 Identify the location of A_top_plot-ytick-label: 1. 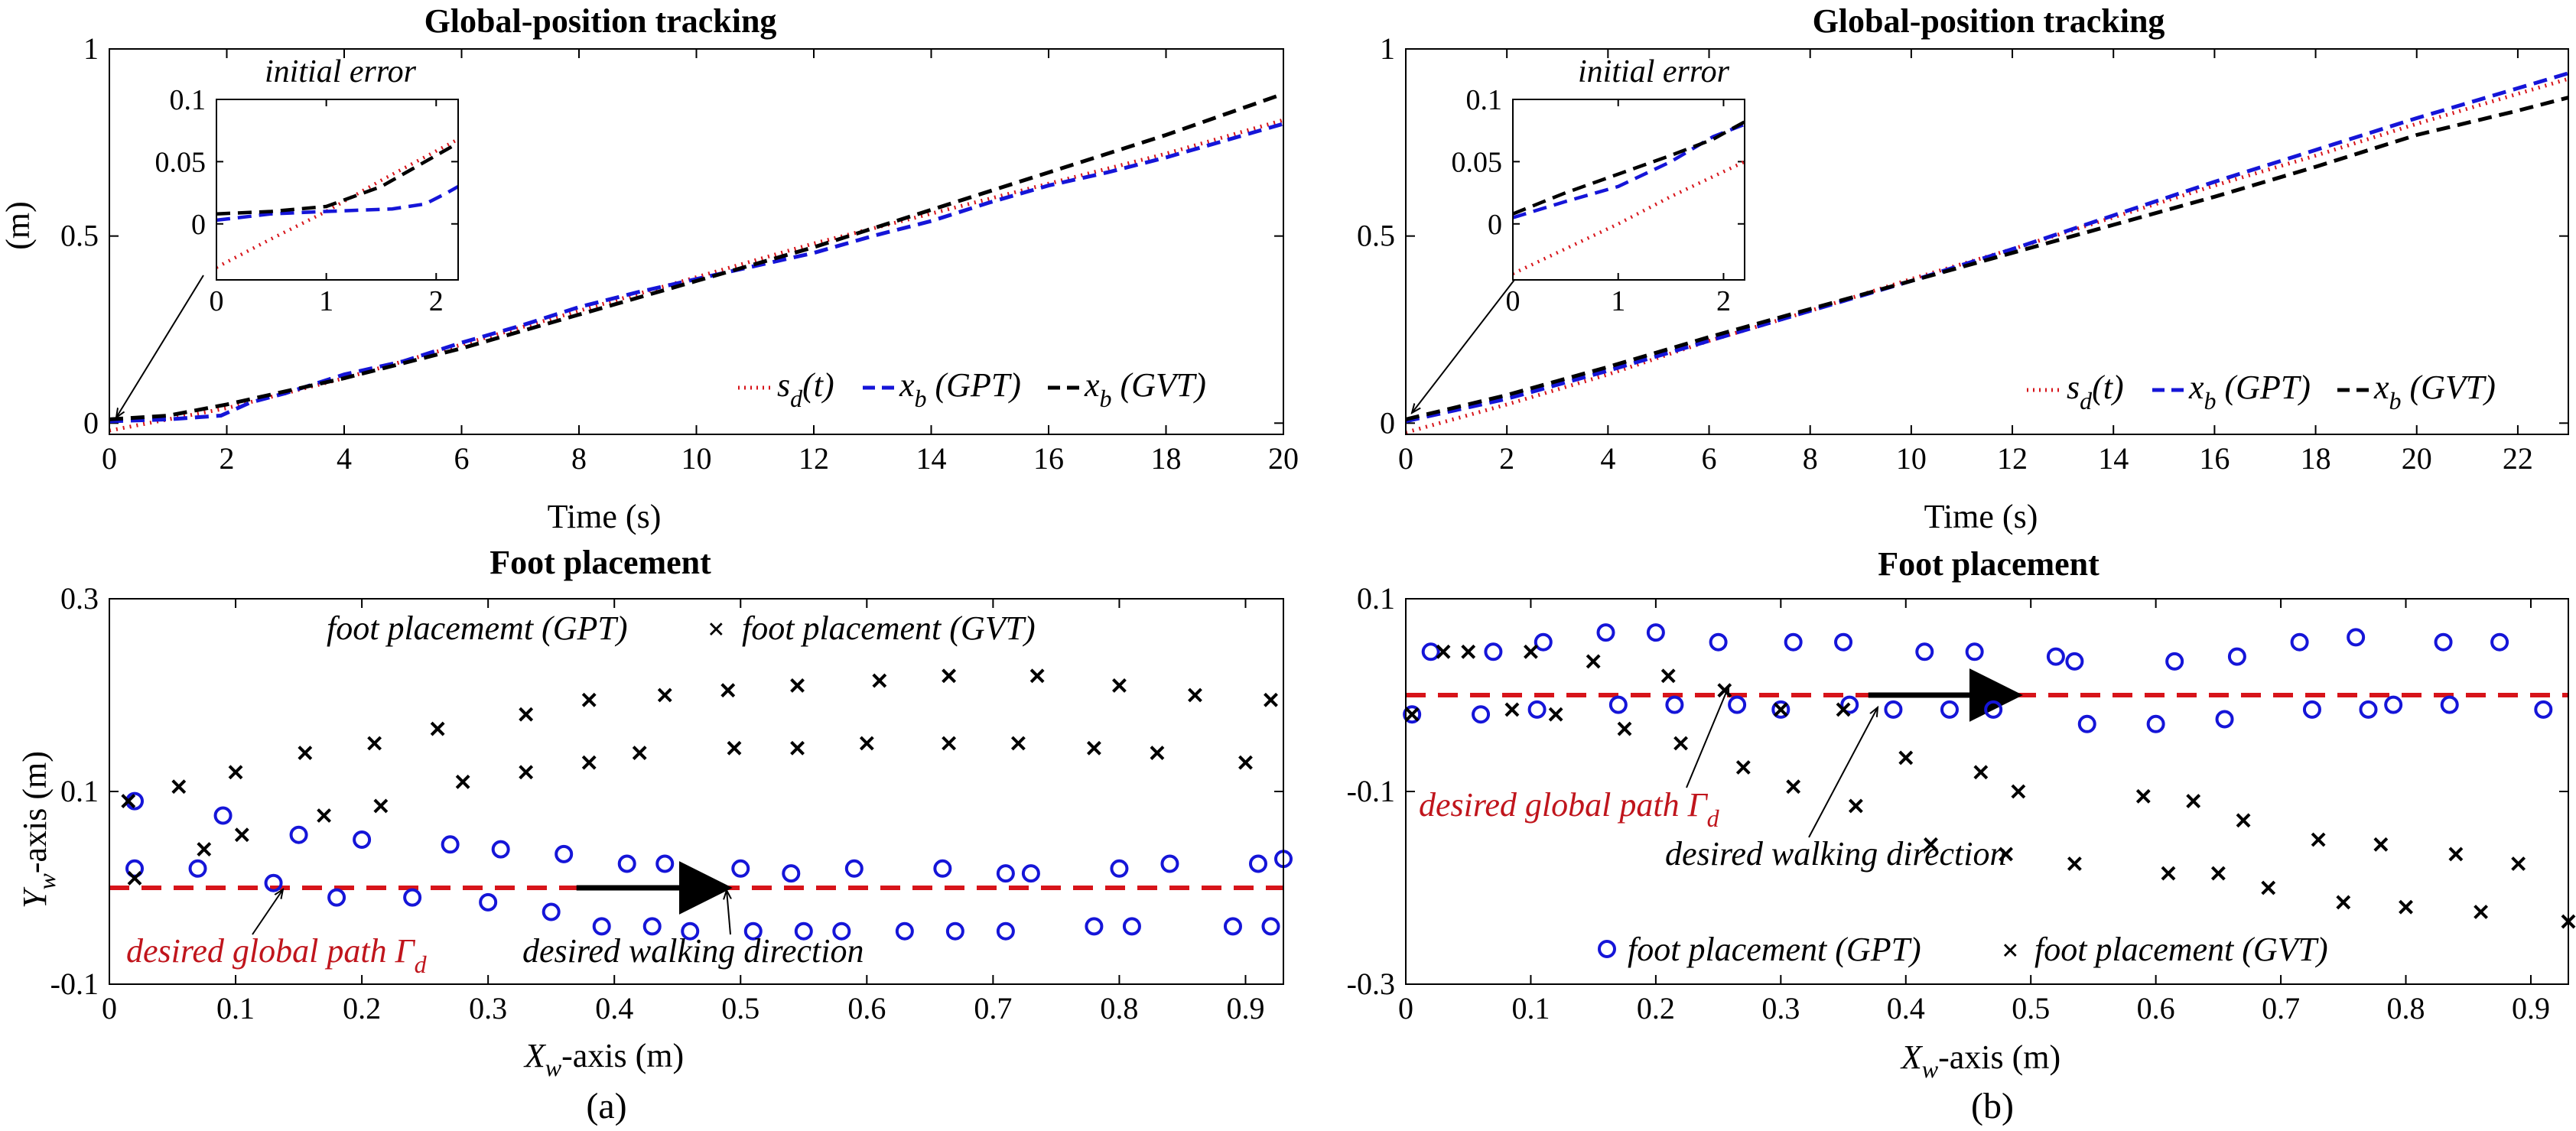
(91, 48).